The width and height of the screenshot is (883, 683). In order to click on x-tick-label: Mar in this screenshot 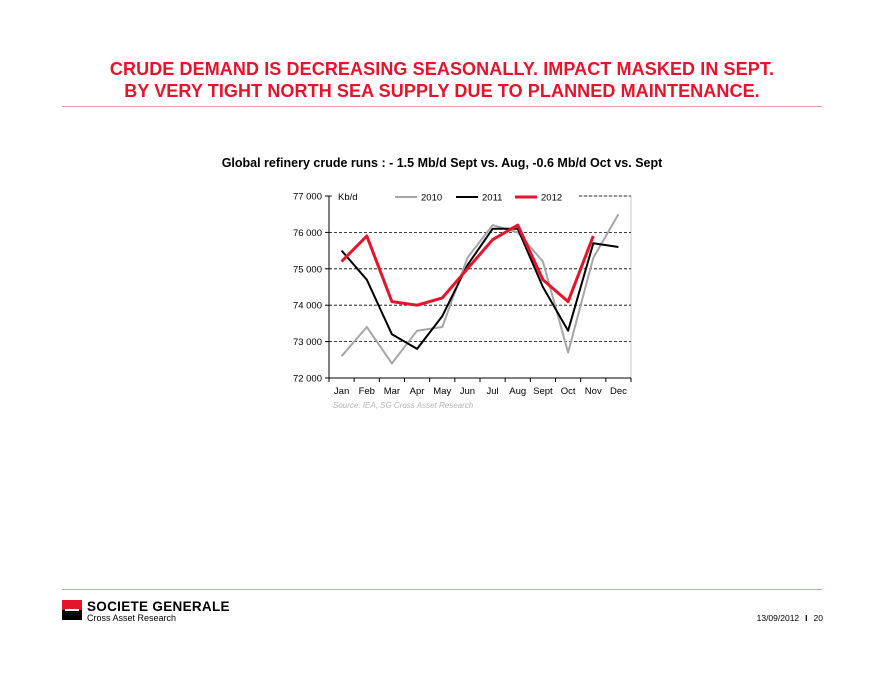, I will do `click(392, 391)`.